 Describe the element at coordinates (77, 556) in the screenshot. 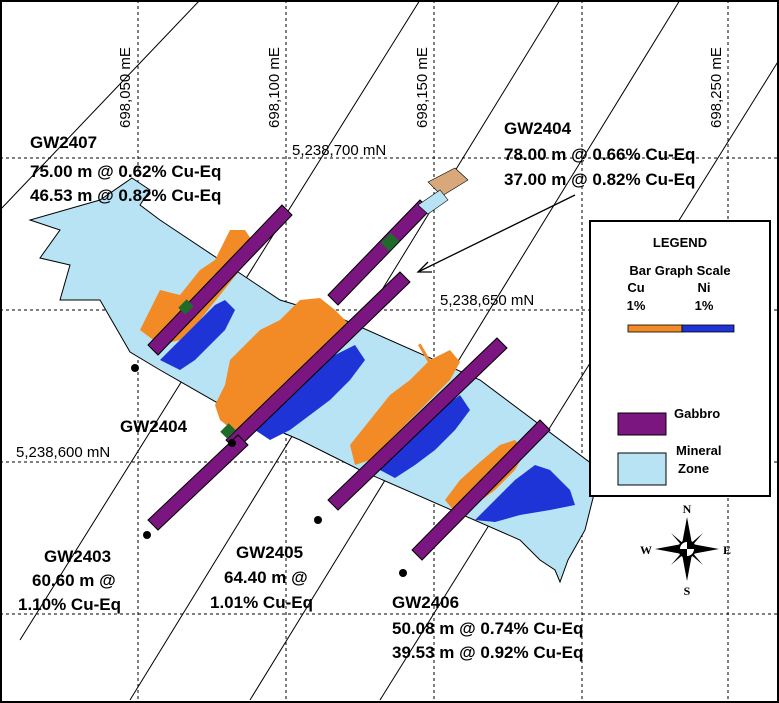

I see `svg-text: GW2403` at that location.